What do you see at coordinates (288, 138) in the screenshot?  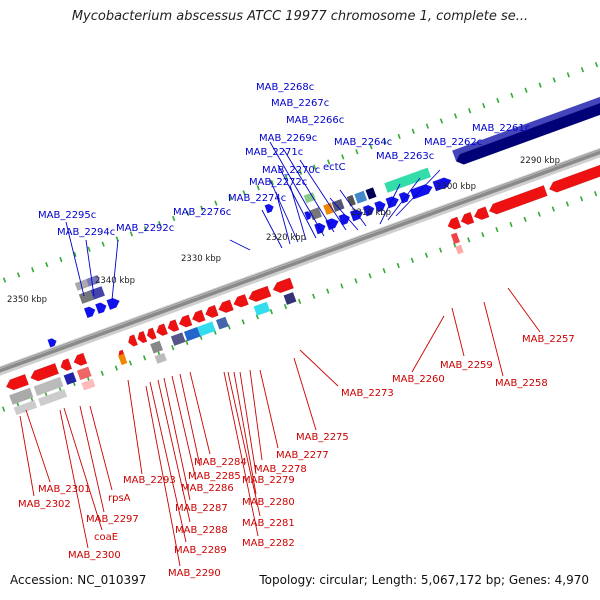 I see `forward-gene-label: MAB_2269c` at bounding box center [288, 138].